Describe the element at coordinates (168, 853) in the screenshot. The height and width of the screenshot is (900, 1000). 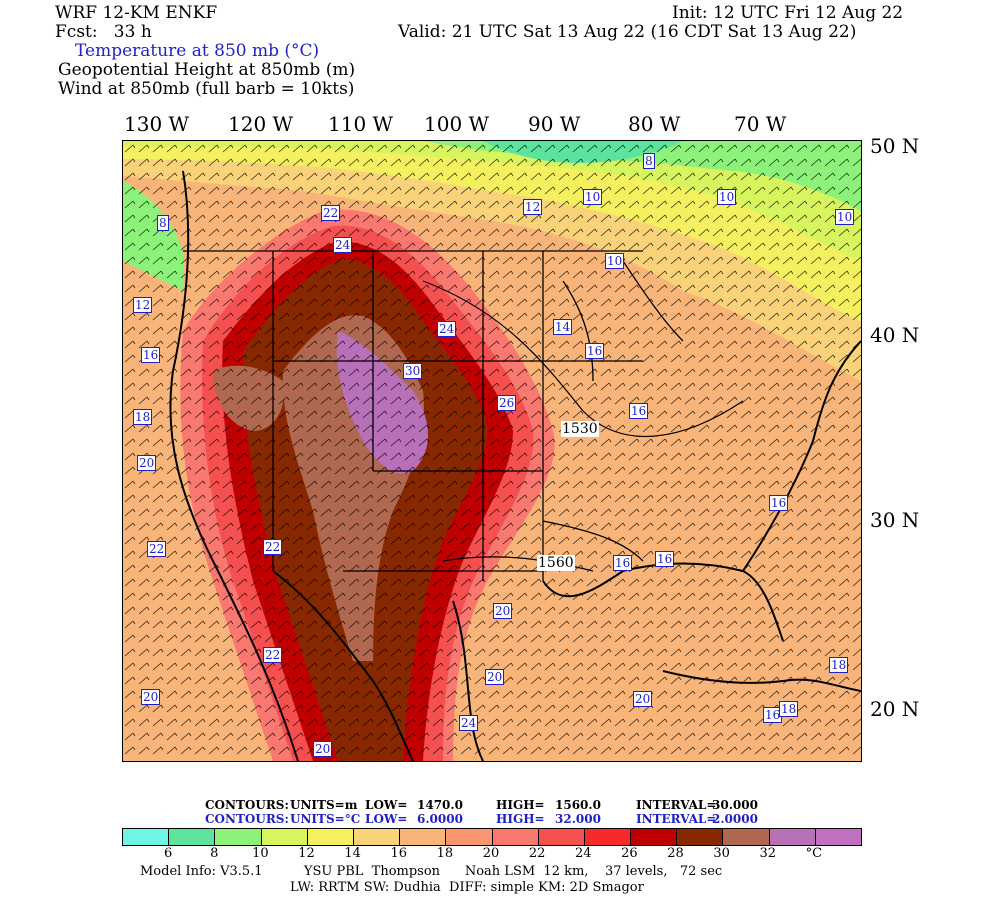
I see `color-bar-tick: 6` at that location.